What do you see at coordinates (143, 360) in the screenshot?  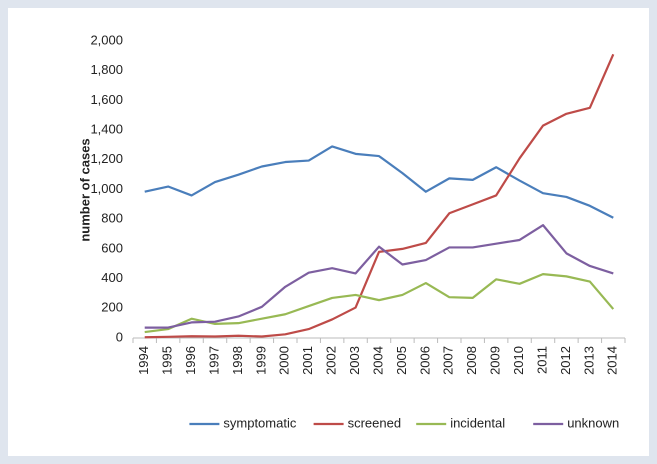 I see `x-tick-label: 1994` at bounding box center [143, 360].